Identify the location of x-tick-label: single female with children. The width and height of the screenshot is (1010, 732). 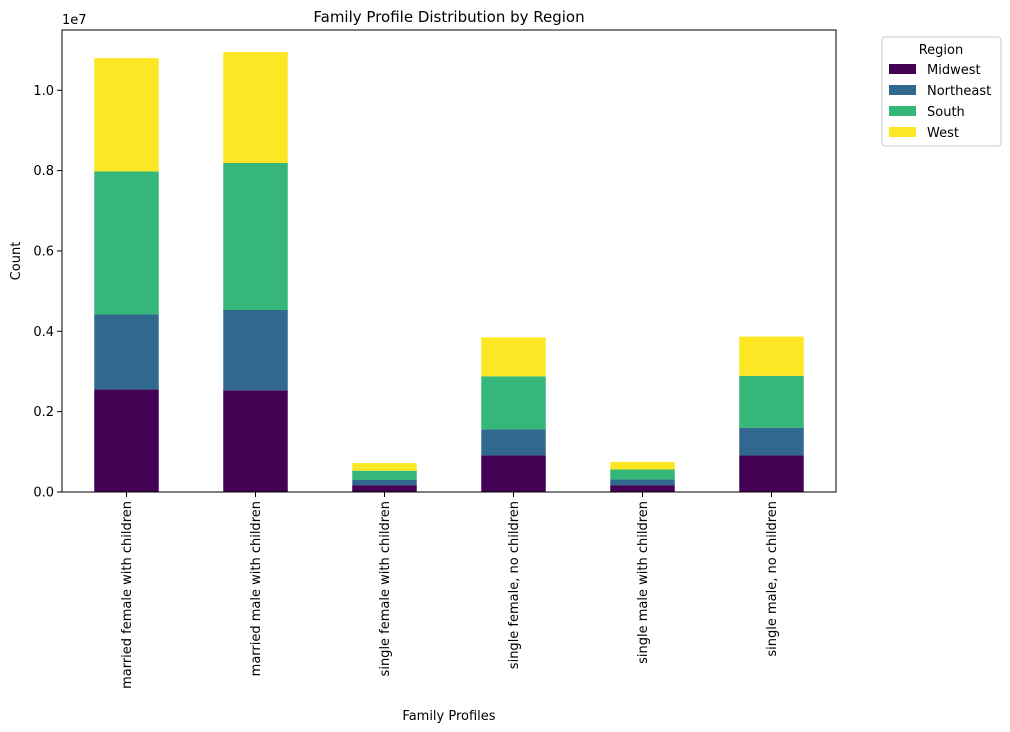
(385, 588).